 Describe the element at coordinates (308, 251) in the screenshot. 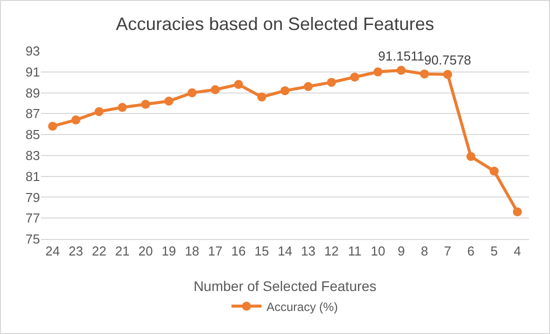

I see `x-tick-label: 13` at that location.